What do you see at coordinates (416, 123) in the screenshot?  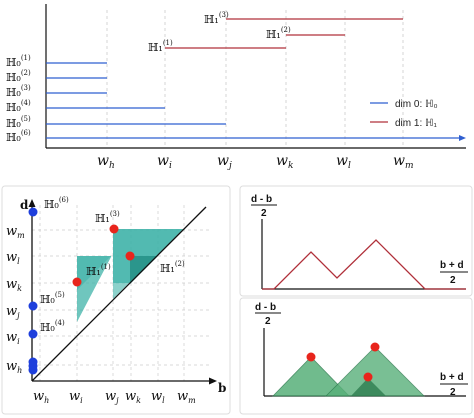 I see `legend-dim1-label: dim 1: ℍ₁` at bounding box center [416, 123].